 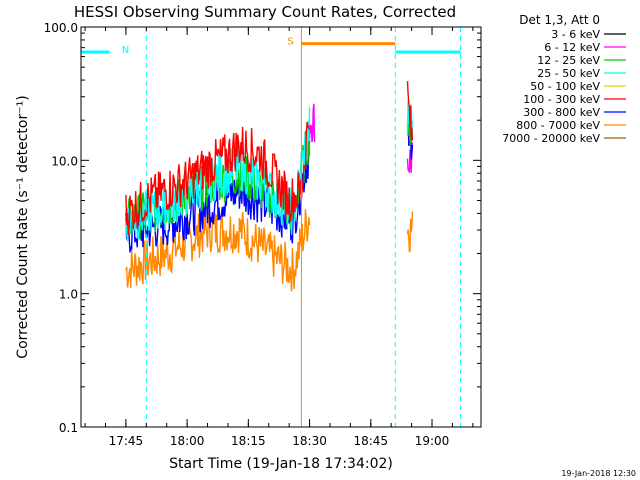 What do you see at coordinates (281, 464) in the screenshot?
I see `x-axis-label: Start Time (19-Jan-18 17:34:02)` at bounding box center [281, 464].